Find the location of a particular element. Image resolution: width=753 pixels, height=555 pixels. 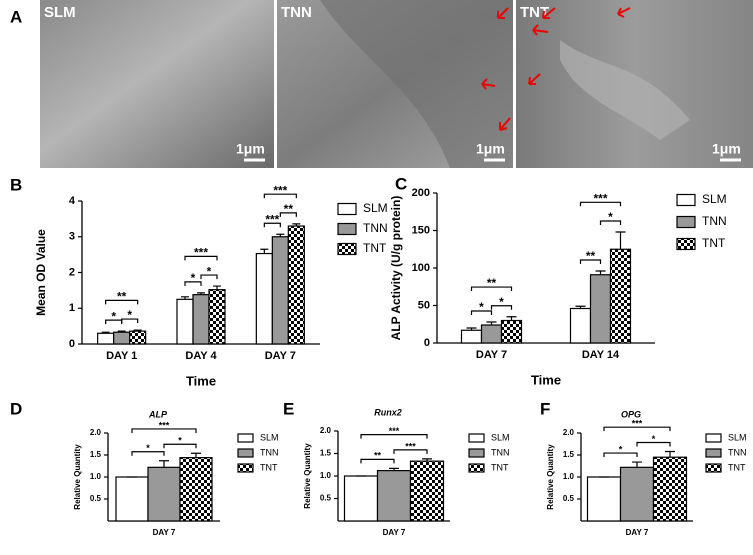

image-label: TNT is located at coordinates (534, 12).